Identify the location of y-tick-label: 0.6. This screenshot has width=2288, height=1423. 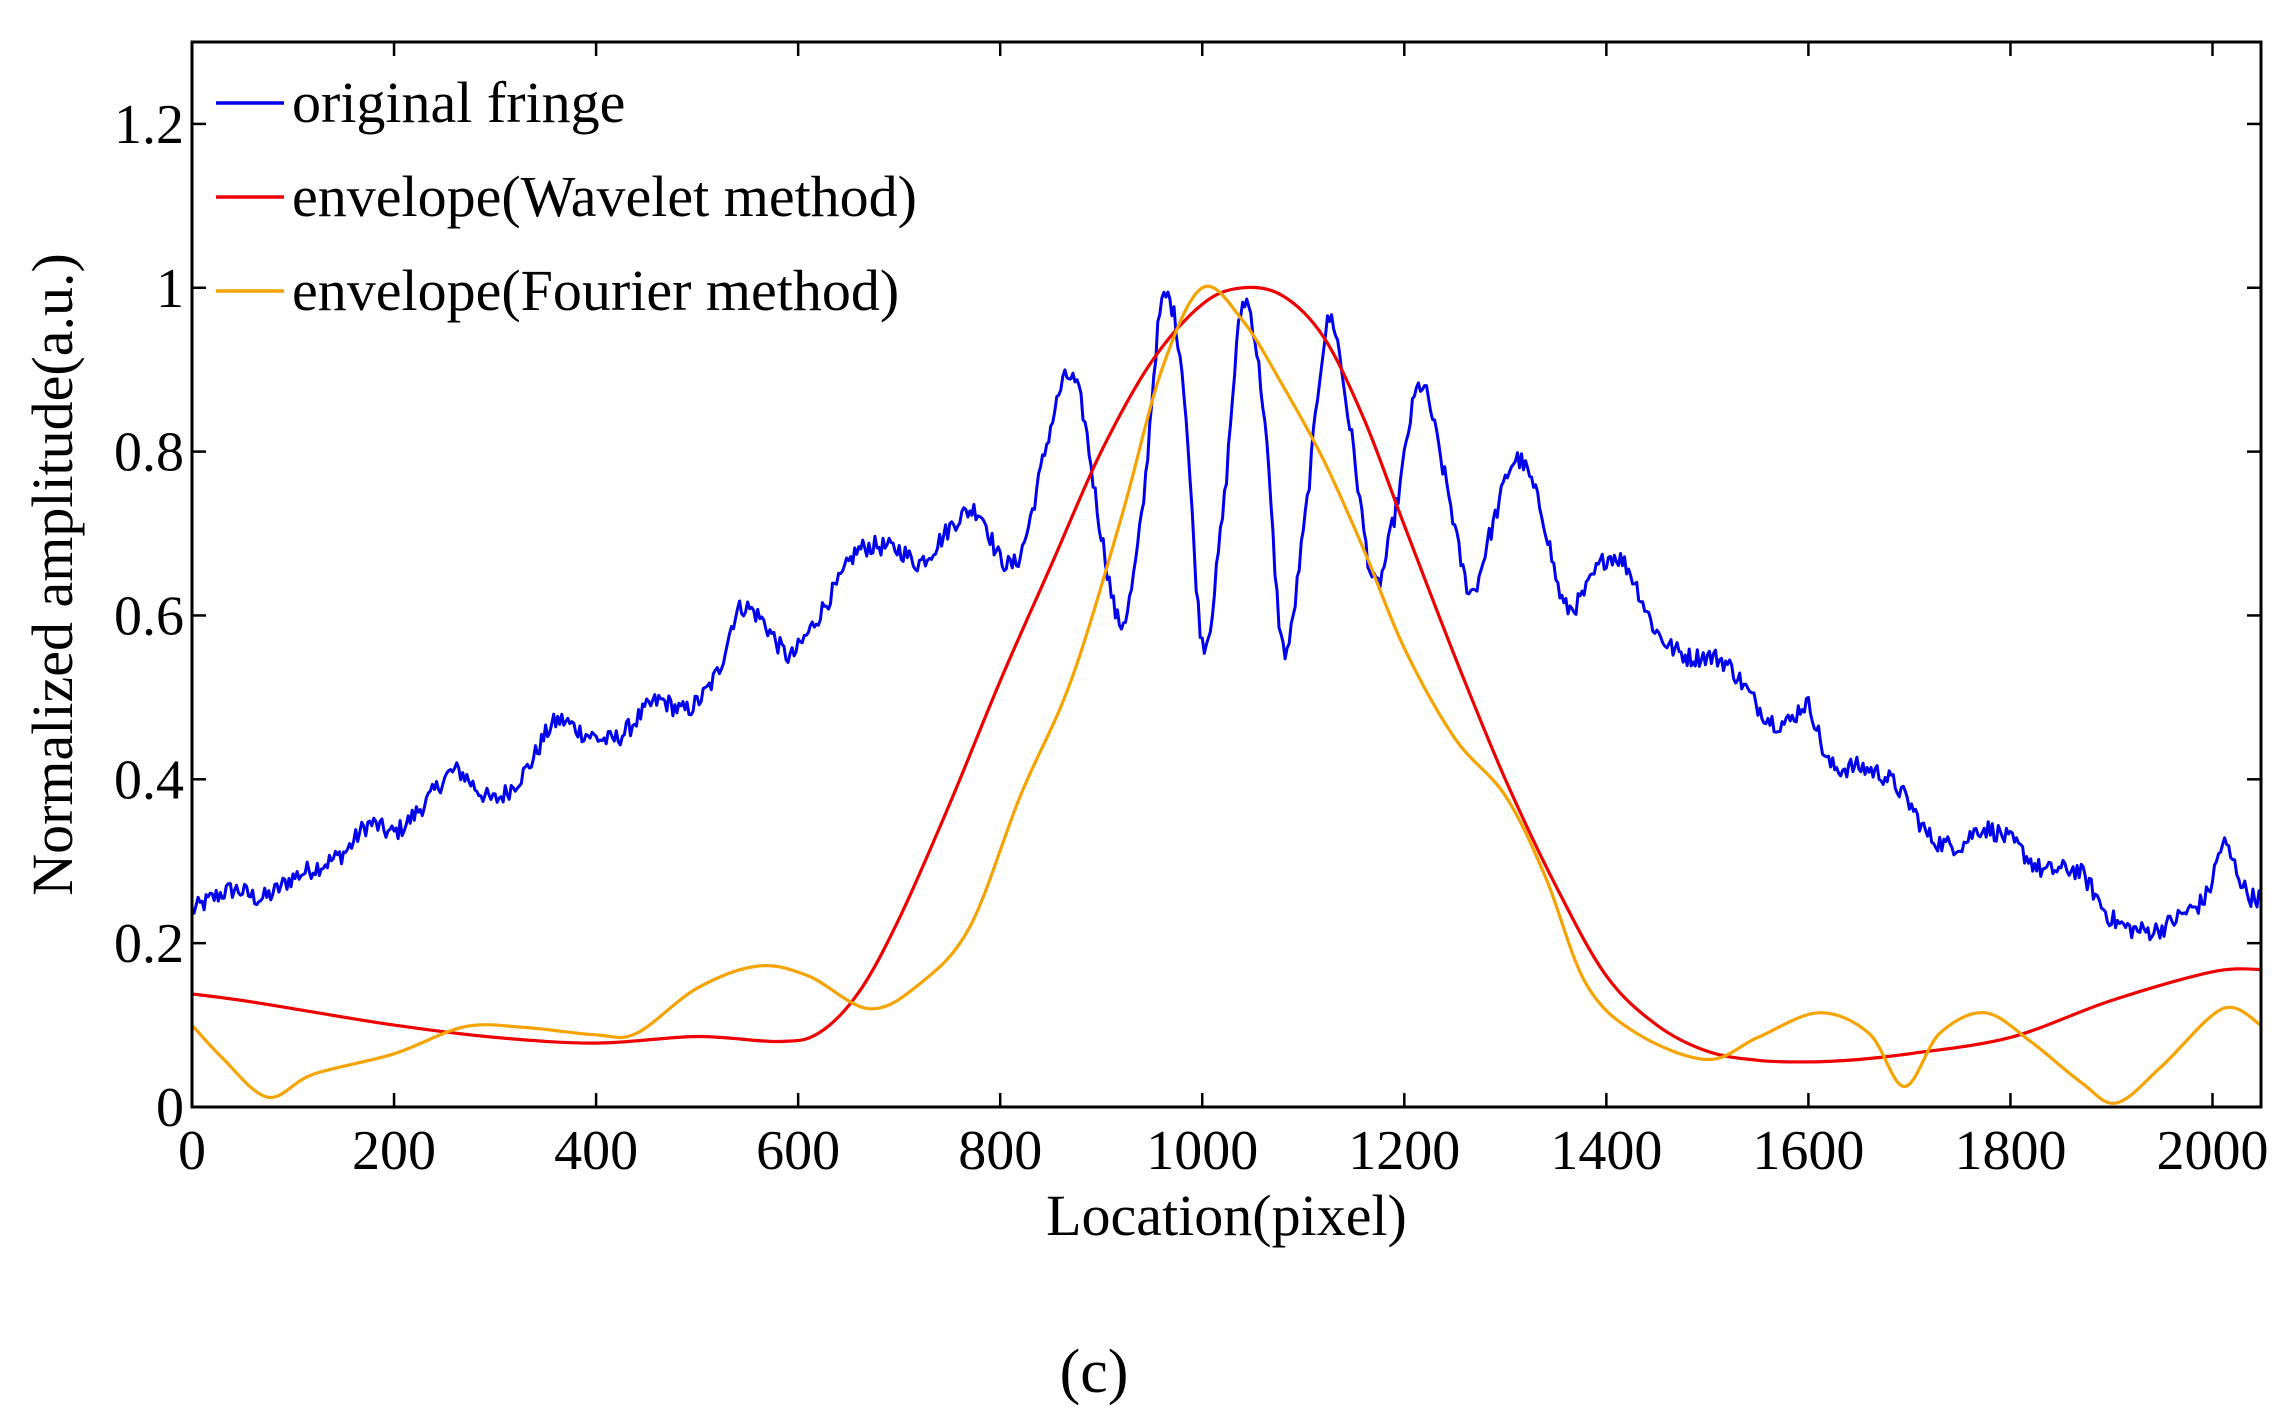
(149, 616).